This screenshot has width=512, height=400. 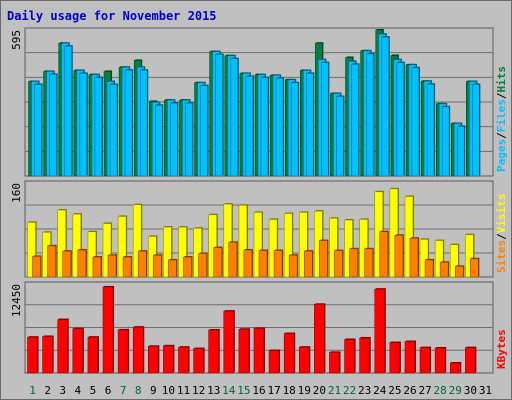 What do you see at coordinates (501, 119) in the screenshot?
I see `panel-hits-files-pages-legend: Pages/Files/Hits` at bounding box center [501, 119].